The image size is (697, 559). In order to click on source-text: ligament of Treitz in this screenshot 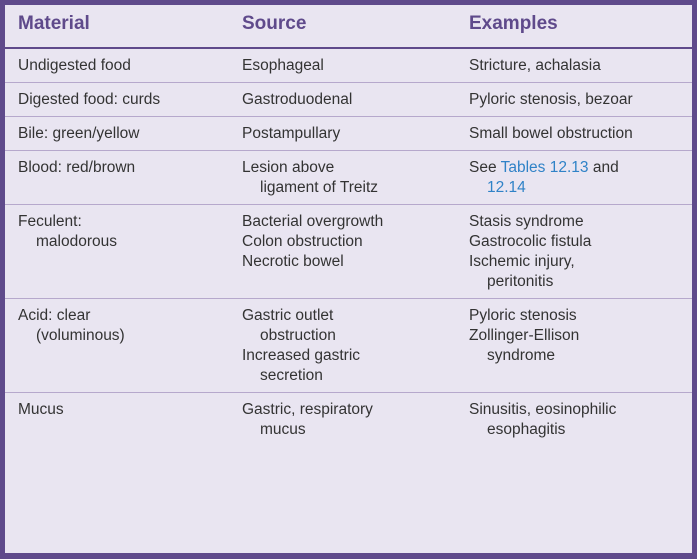, I will do `click(319, 187)`.